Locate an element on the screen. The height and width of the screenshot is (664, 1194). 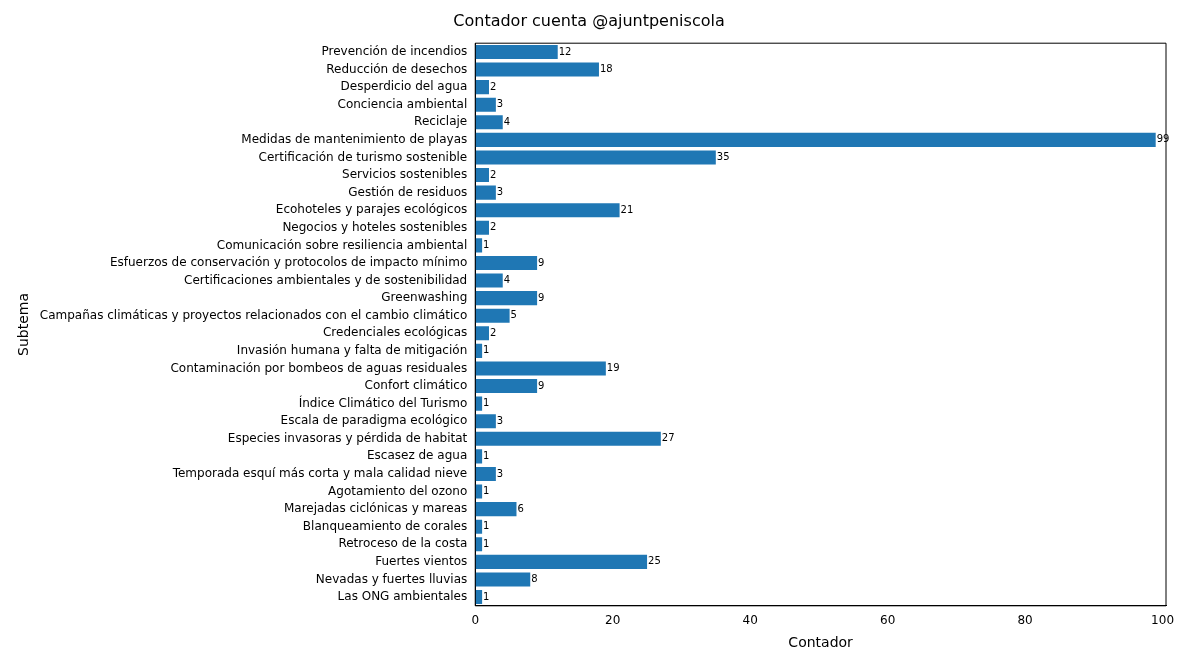
x-axis-title: Contador is located at coordinates (821, 642).